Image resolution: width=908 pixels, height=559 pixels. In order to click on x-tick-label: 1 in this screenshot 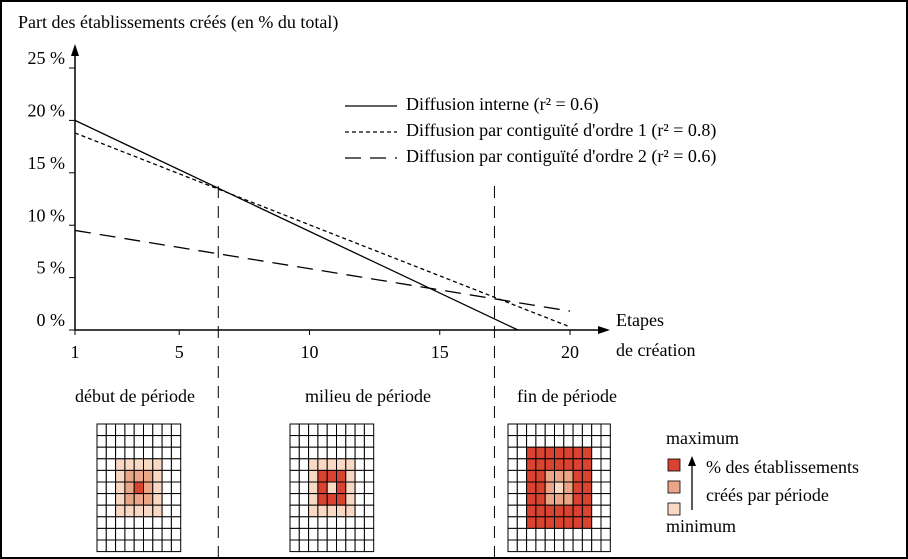, I will do `click(75, 352)`.